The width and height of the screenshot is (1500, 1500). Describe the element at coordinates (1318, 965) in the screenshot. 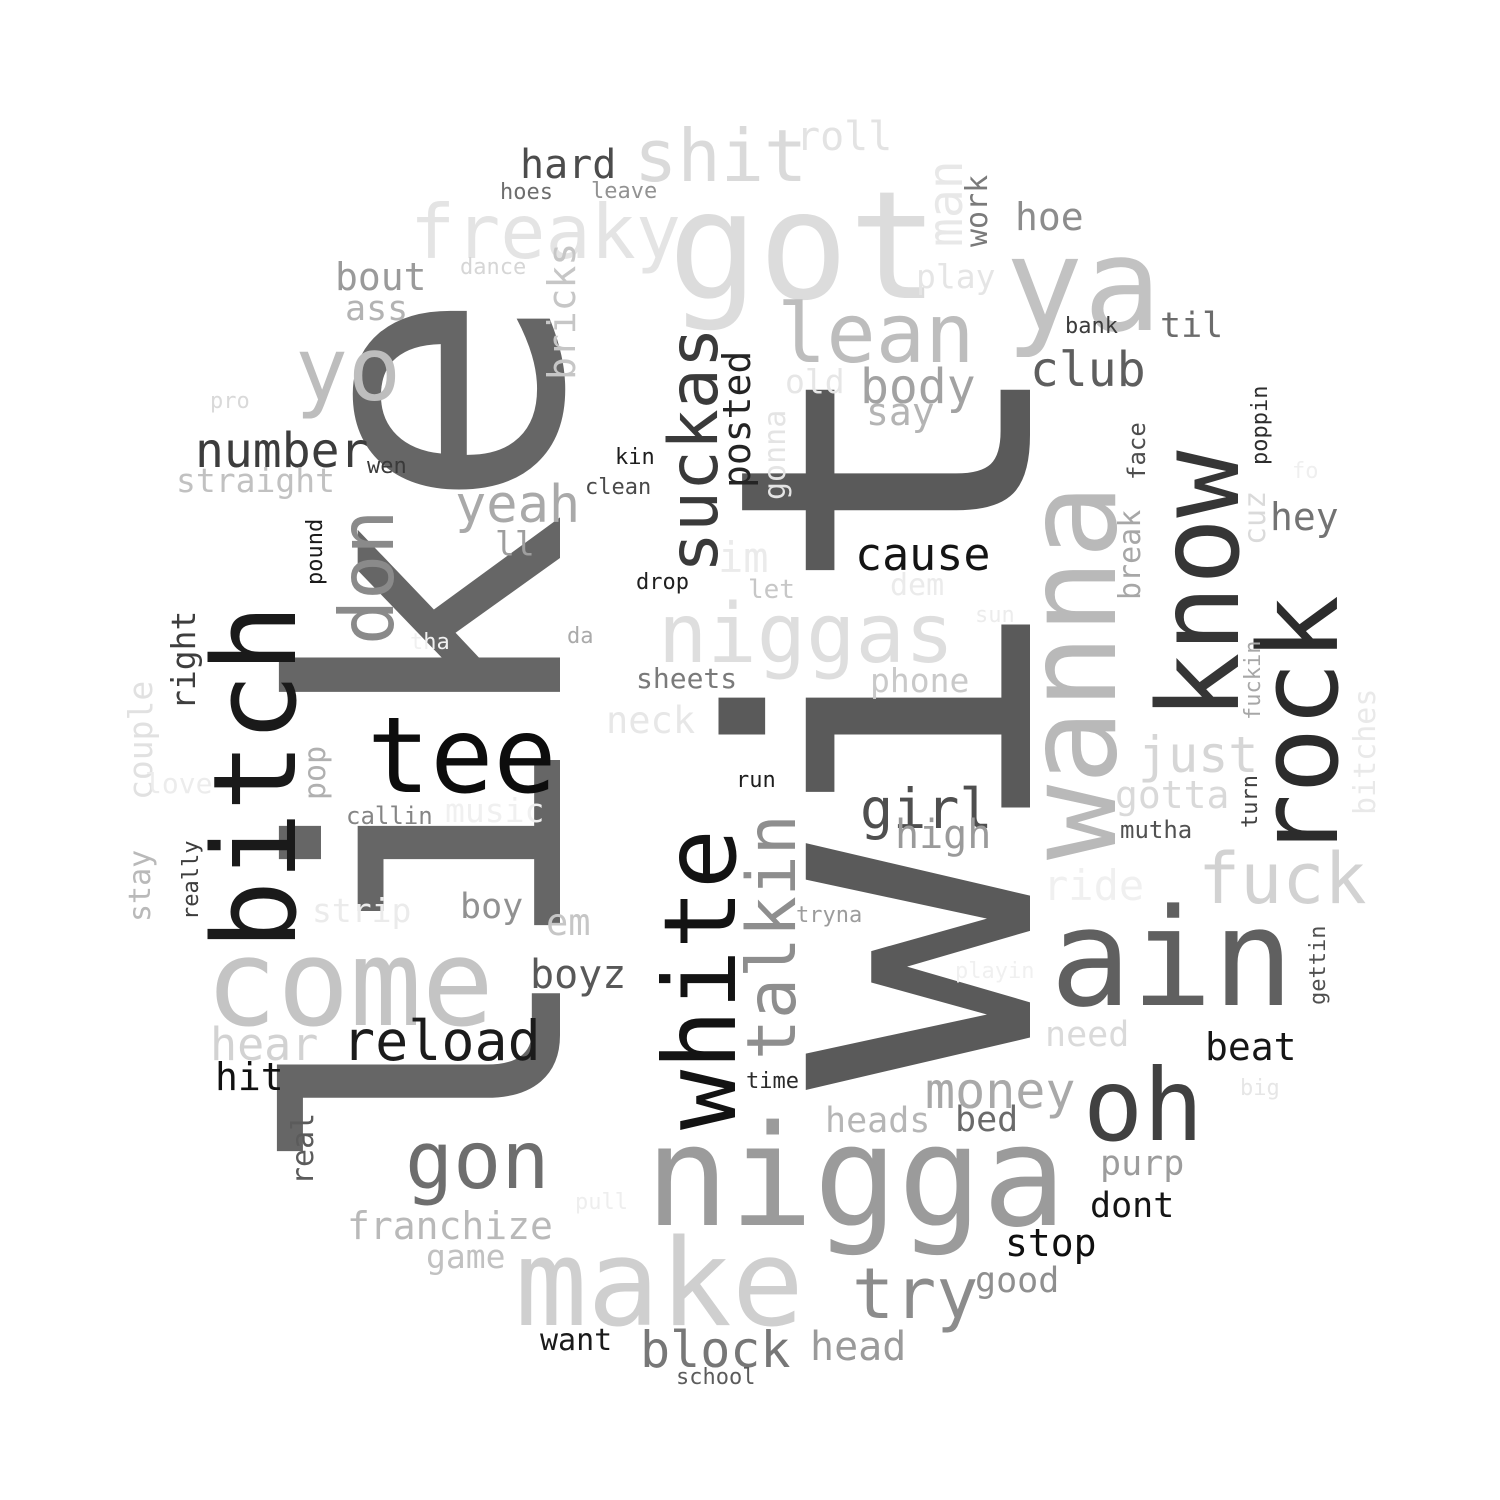

I see `word-gettin: gettin` at that location.